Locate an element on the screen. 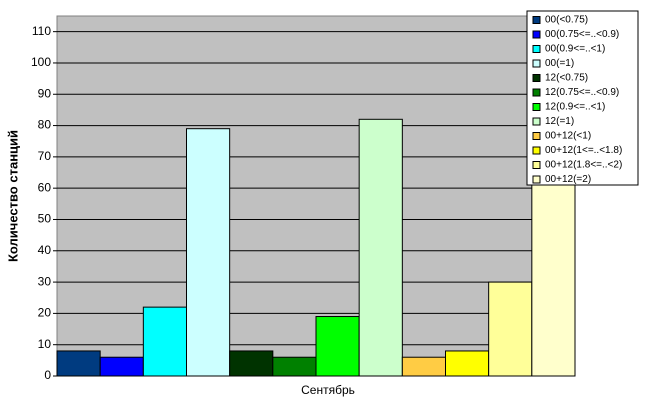 The width and height of the screenshot is (667, 420). legend-label: 00+12(=2) is located at coordinates (568, 179).